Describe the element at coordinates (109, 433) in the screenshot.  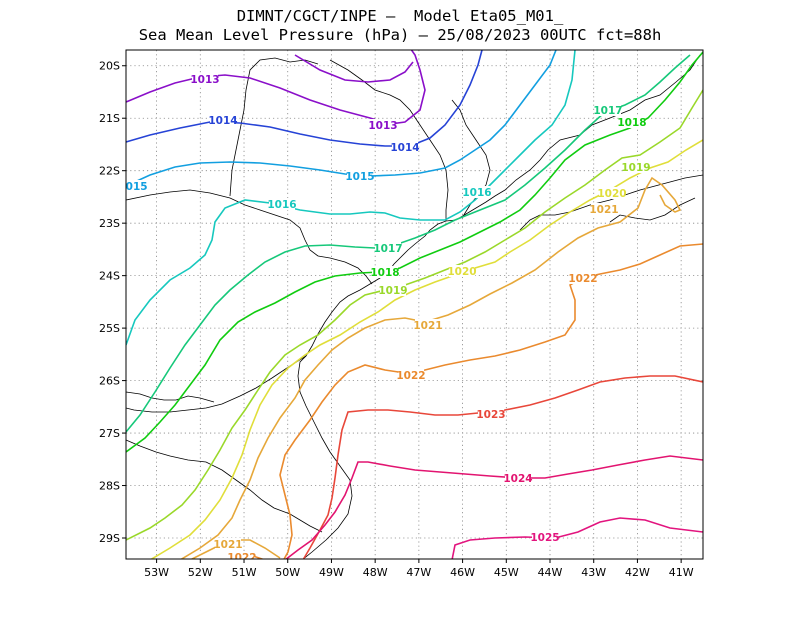
I see `lat-tick-label: 27S` at that location.